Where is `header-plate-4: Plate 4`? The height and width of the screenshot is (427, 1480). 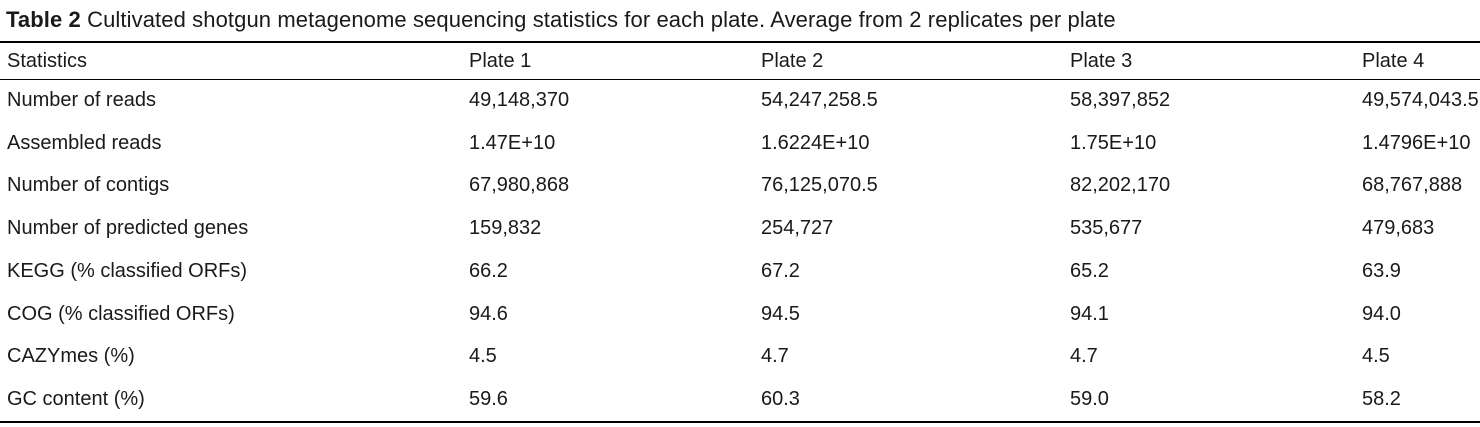 header-plate-4: Plate 4 is located at coordinates (1393, 60).